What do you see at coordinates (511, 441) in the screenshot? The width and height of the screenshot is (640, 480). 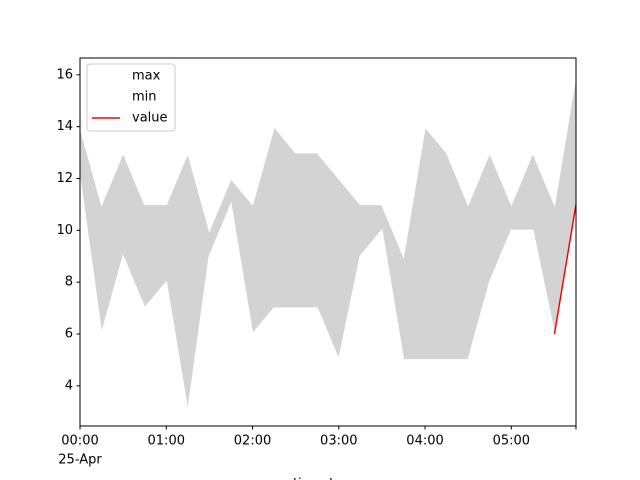 I see `x-tick-label: 05:00` at bounding box center [511, 441].